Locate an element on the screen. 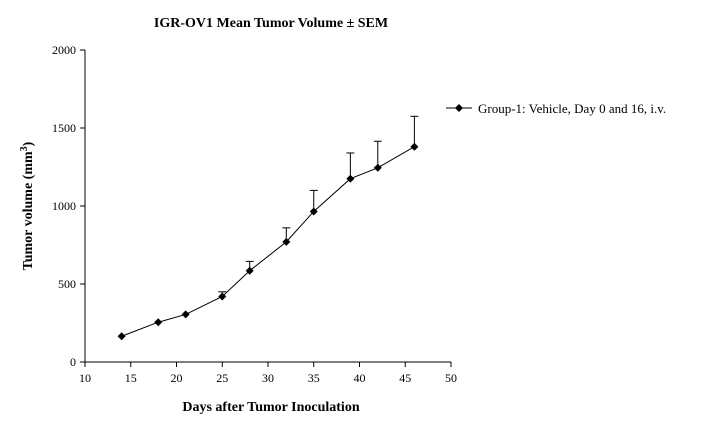 This screenshot has height=445, width=702. x-tick-label: 10 is located at coordinates (85, 378).